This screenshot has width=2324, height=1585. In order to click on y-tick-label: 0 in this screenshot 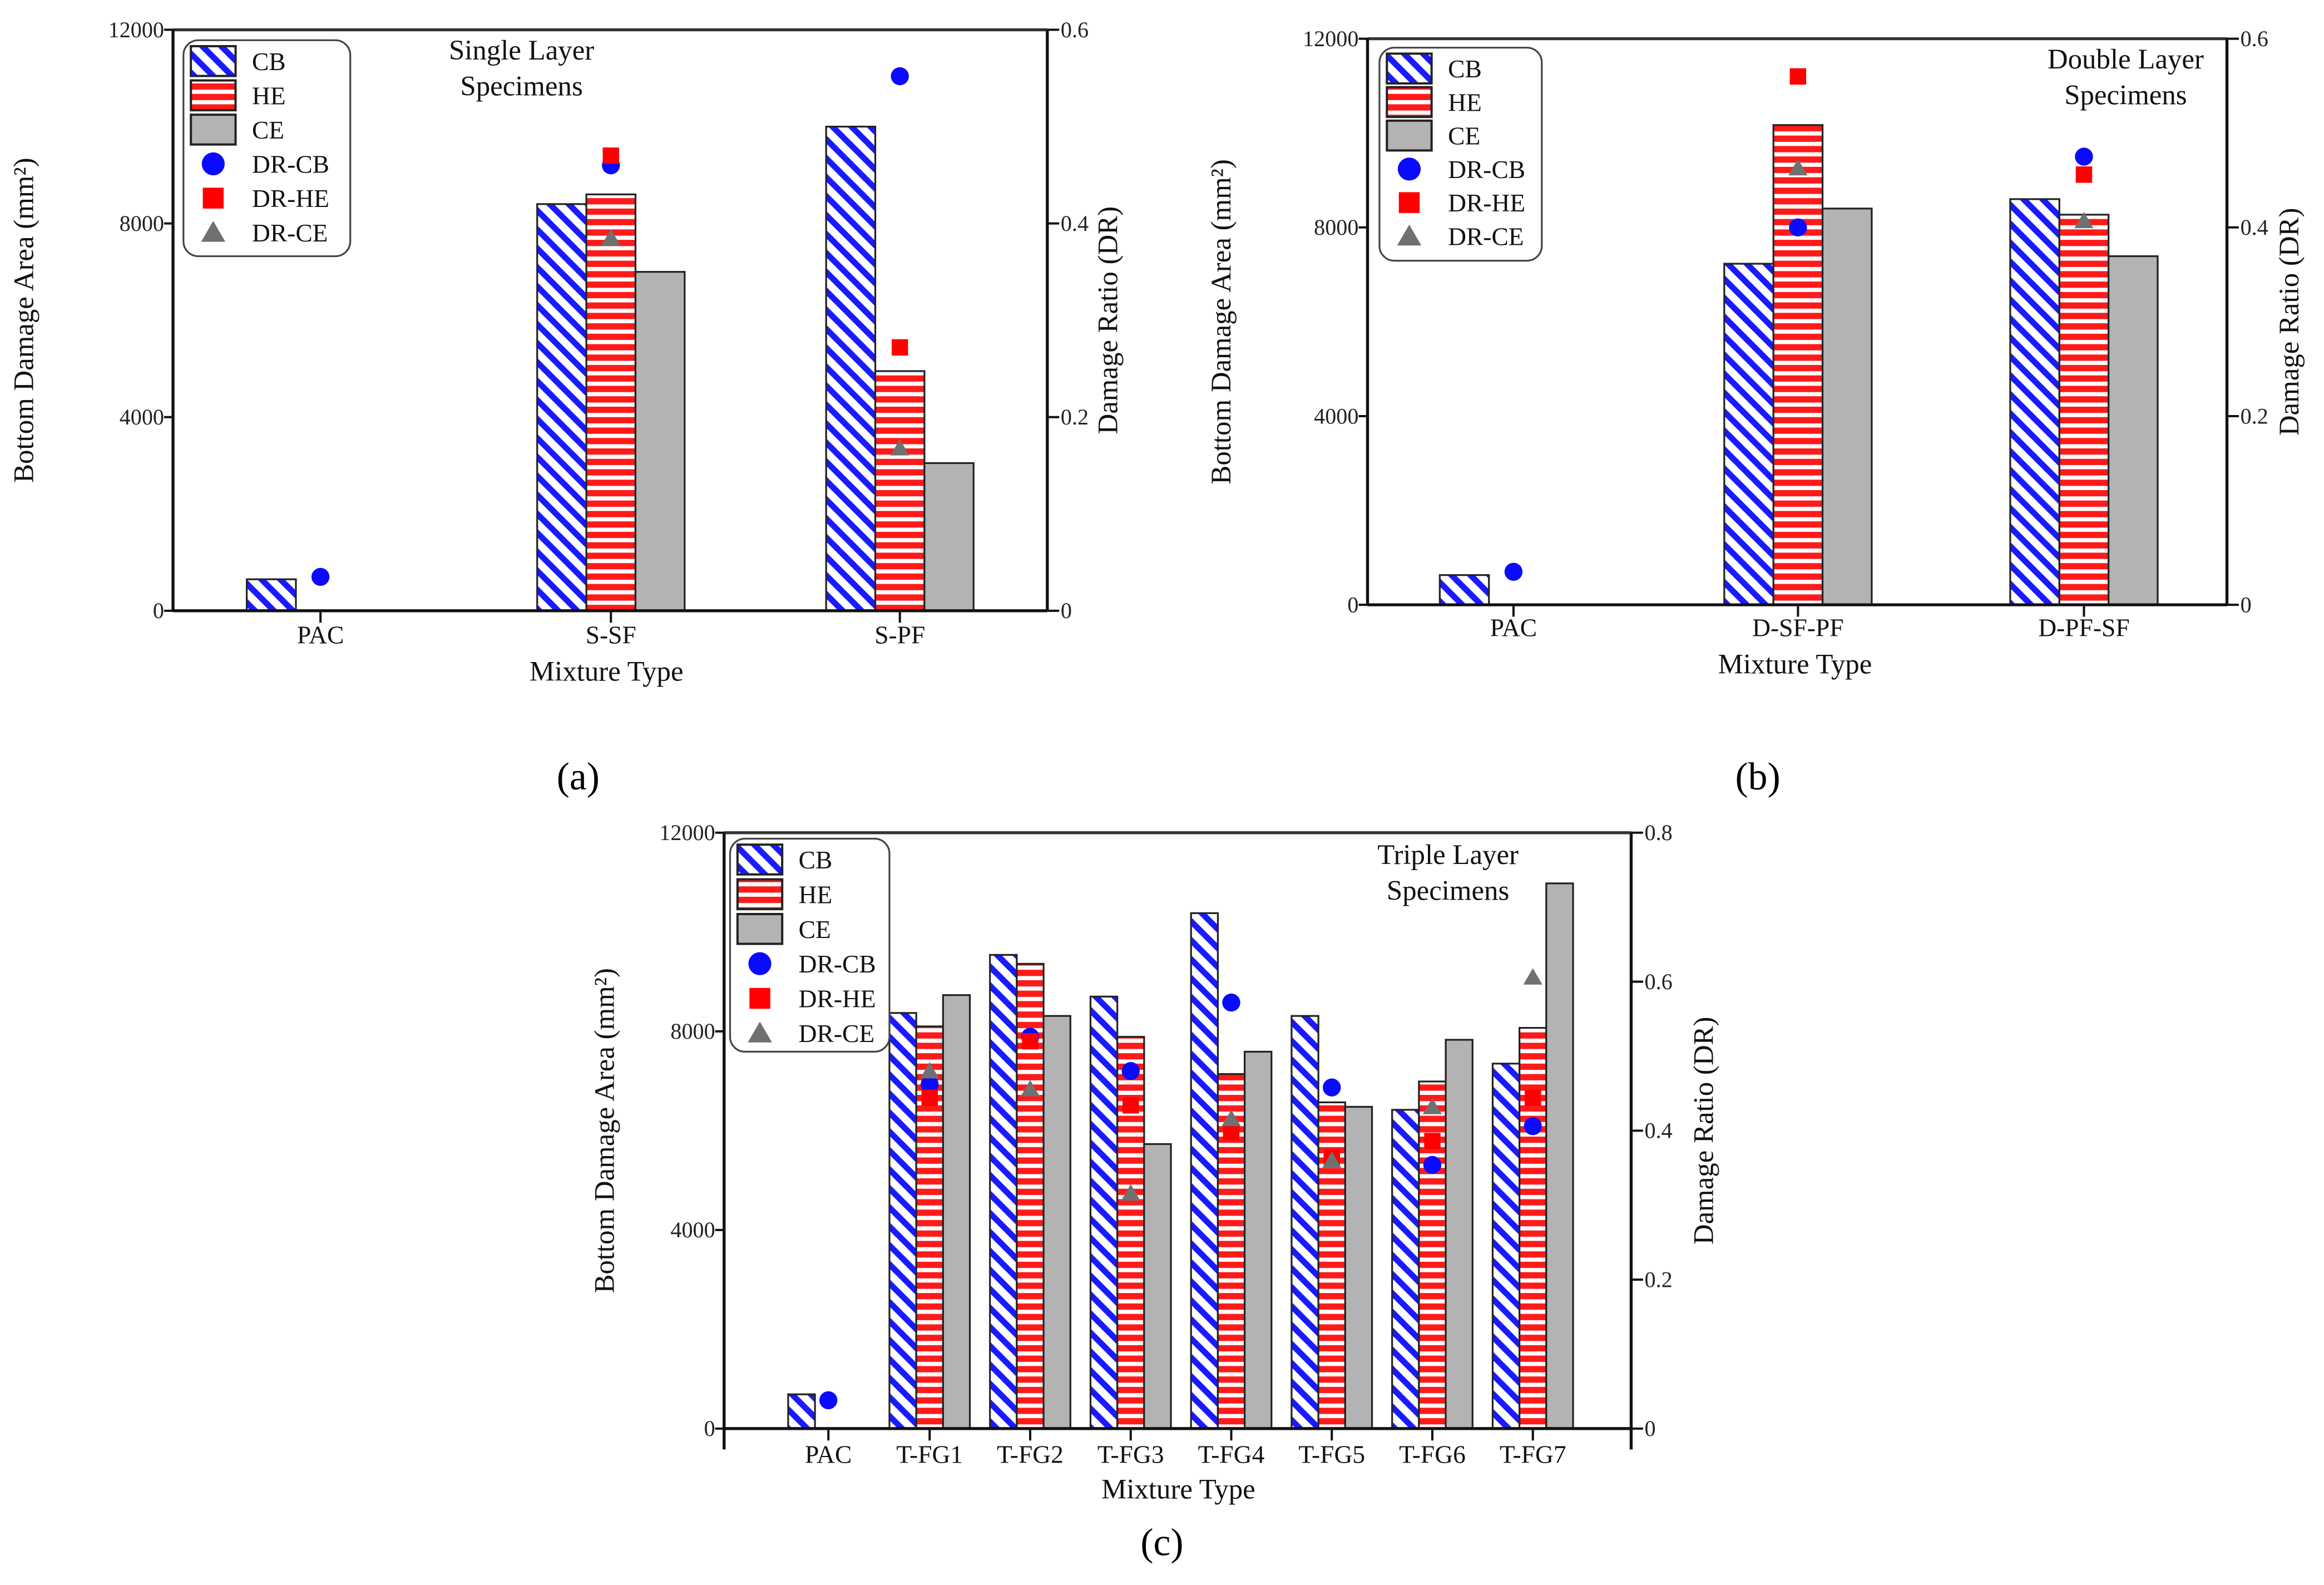, I will do `click(158, 610)`.